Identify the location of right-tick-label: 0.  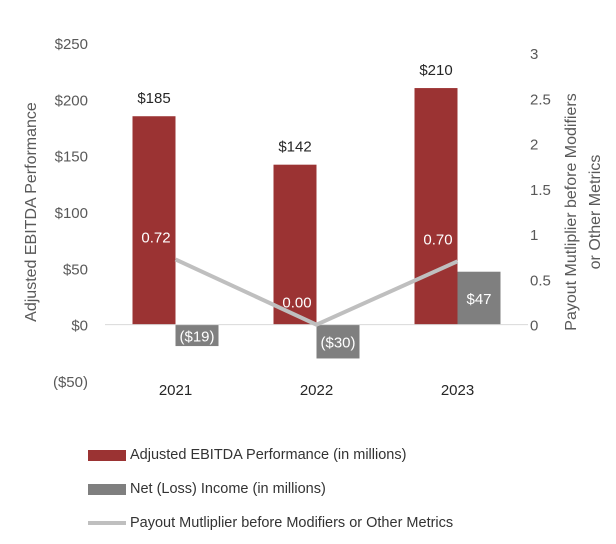
(534, 326).